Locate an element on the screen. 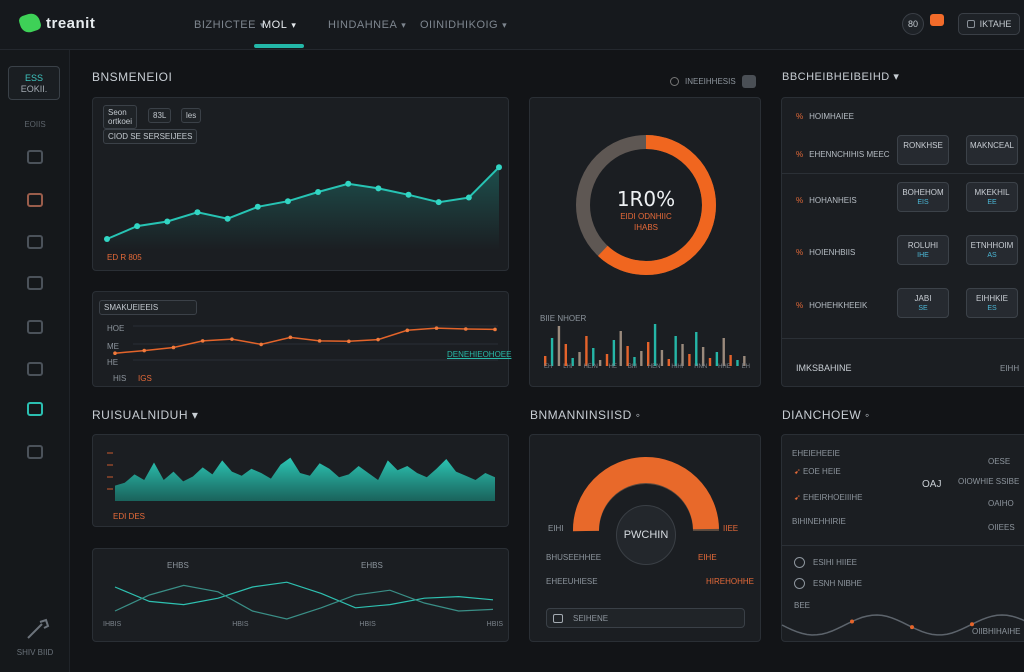 Image resolution: width=1024 pixels, height=672 pixels. donut-label: EIDI ODNHIIC is located at coordinates (646, 216).